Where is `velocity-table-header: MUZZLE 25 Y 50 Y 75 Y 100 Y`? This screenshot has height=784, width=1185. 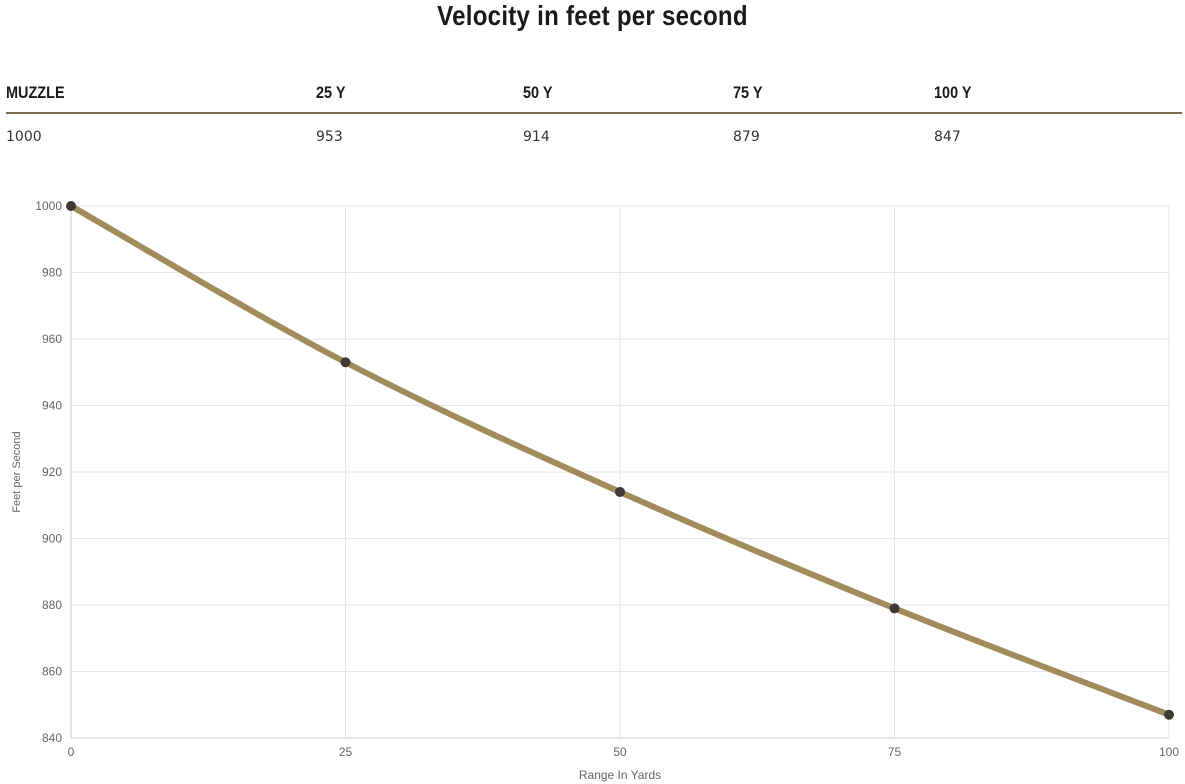
velocity-table-header: MUZZLE 25 Y 50 Y 75 Y 100 Y is located at coordinates (594, 96).